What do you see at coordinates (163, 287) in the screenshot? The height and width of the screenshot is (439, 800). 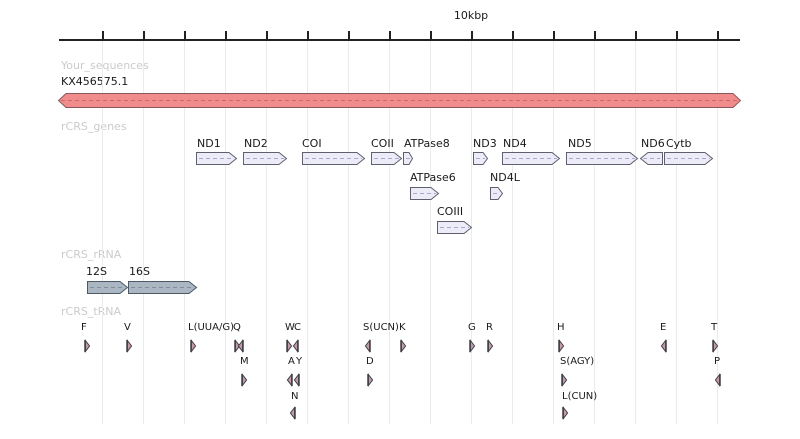 I see `rrna-arrow-16s` at bounding box center [163, 287].